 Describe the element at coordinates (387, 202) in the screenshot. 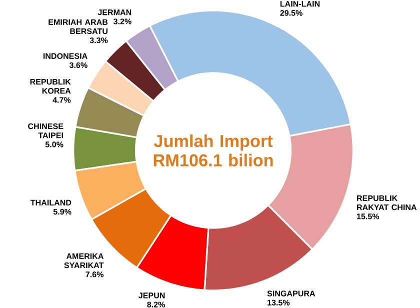

I see `slice-label: REPUBLIK RAKYAT CHINA` at that location.